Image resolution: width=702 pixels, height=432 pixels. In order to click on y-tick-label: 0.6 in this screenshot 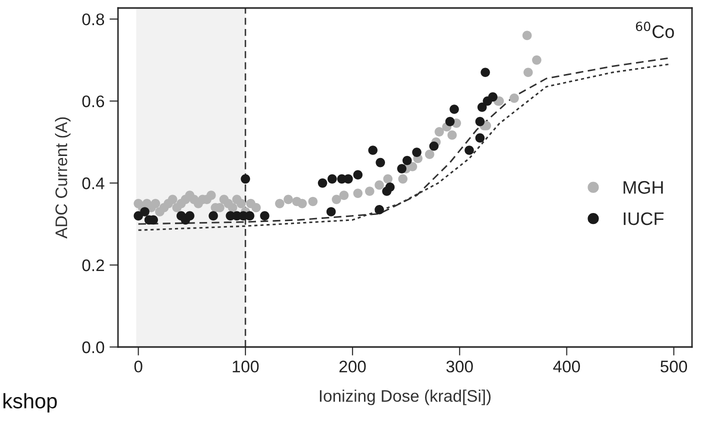, I will do `click(93, 101)`.